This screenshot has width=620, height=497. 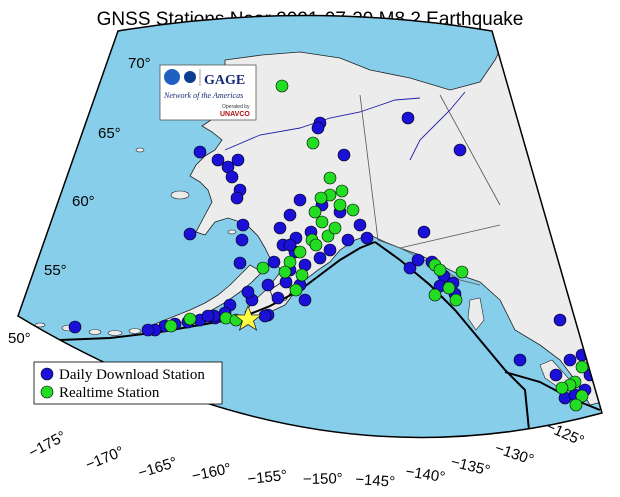 What do you see at coordinates (203, 95) in the screenshot?
I see `gage-logo-subtitle: Network of the Americas` at bounding box center [203, 95].